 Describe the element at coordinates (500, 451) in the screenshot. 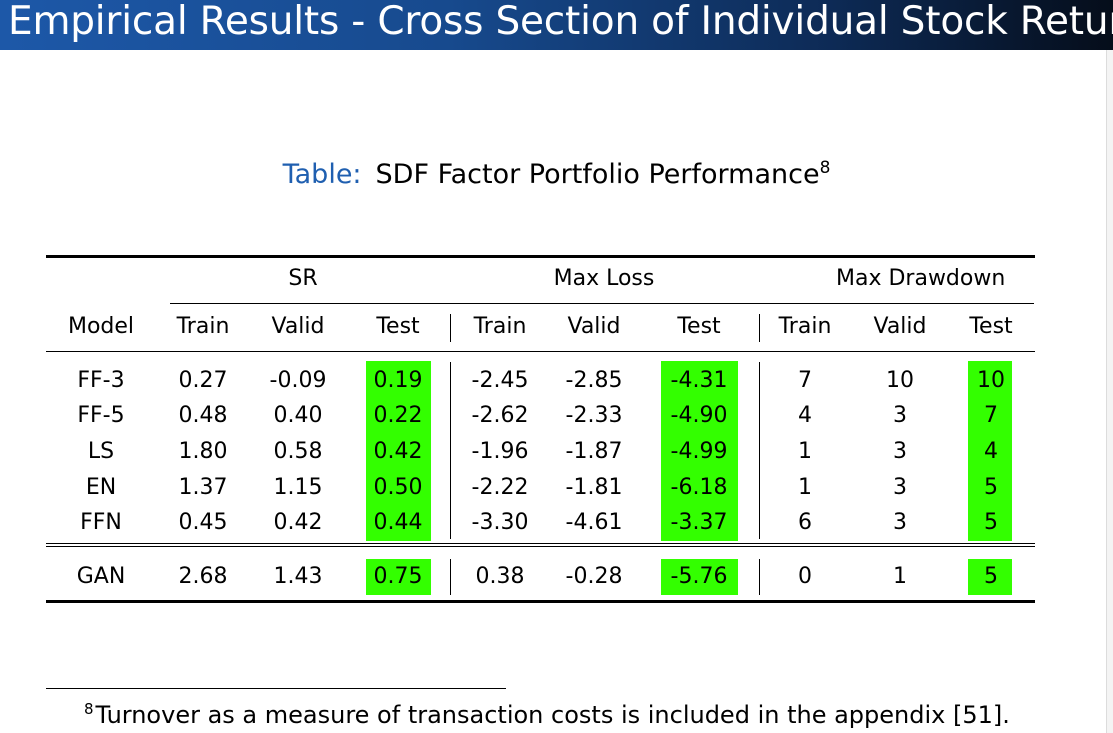

I see `table-cell: -1.96` at that location.